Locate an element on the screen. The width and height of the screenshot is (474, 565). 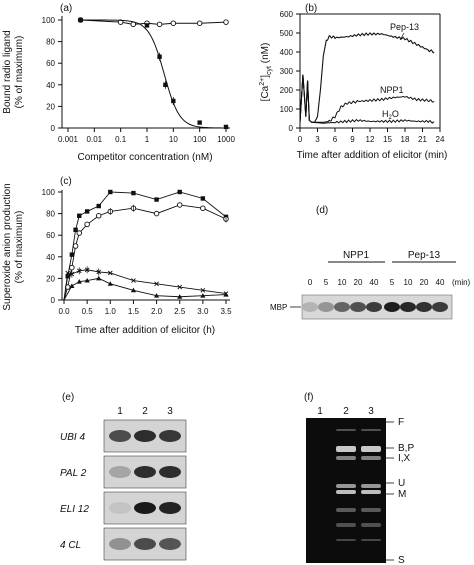
c-ytick-label-4: 80 is located at coordinates (50, 214).